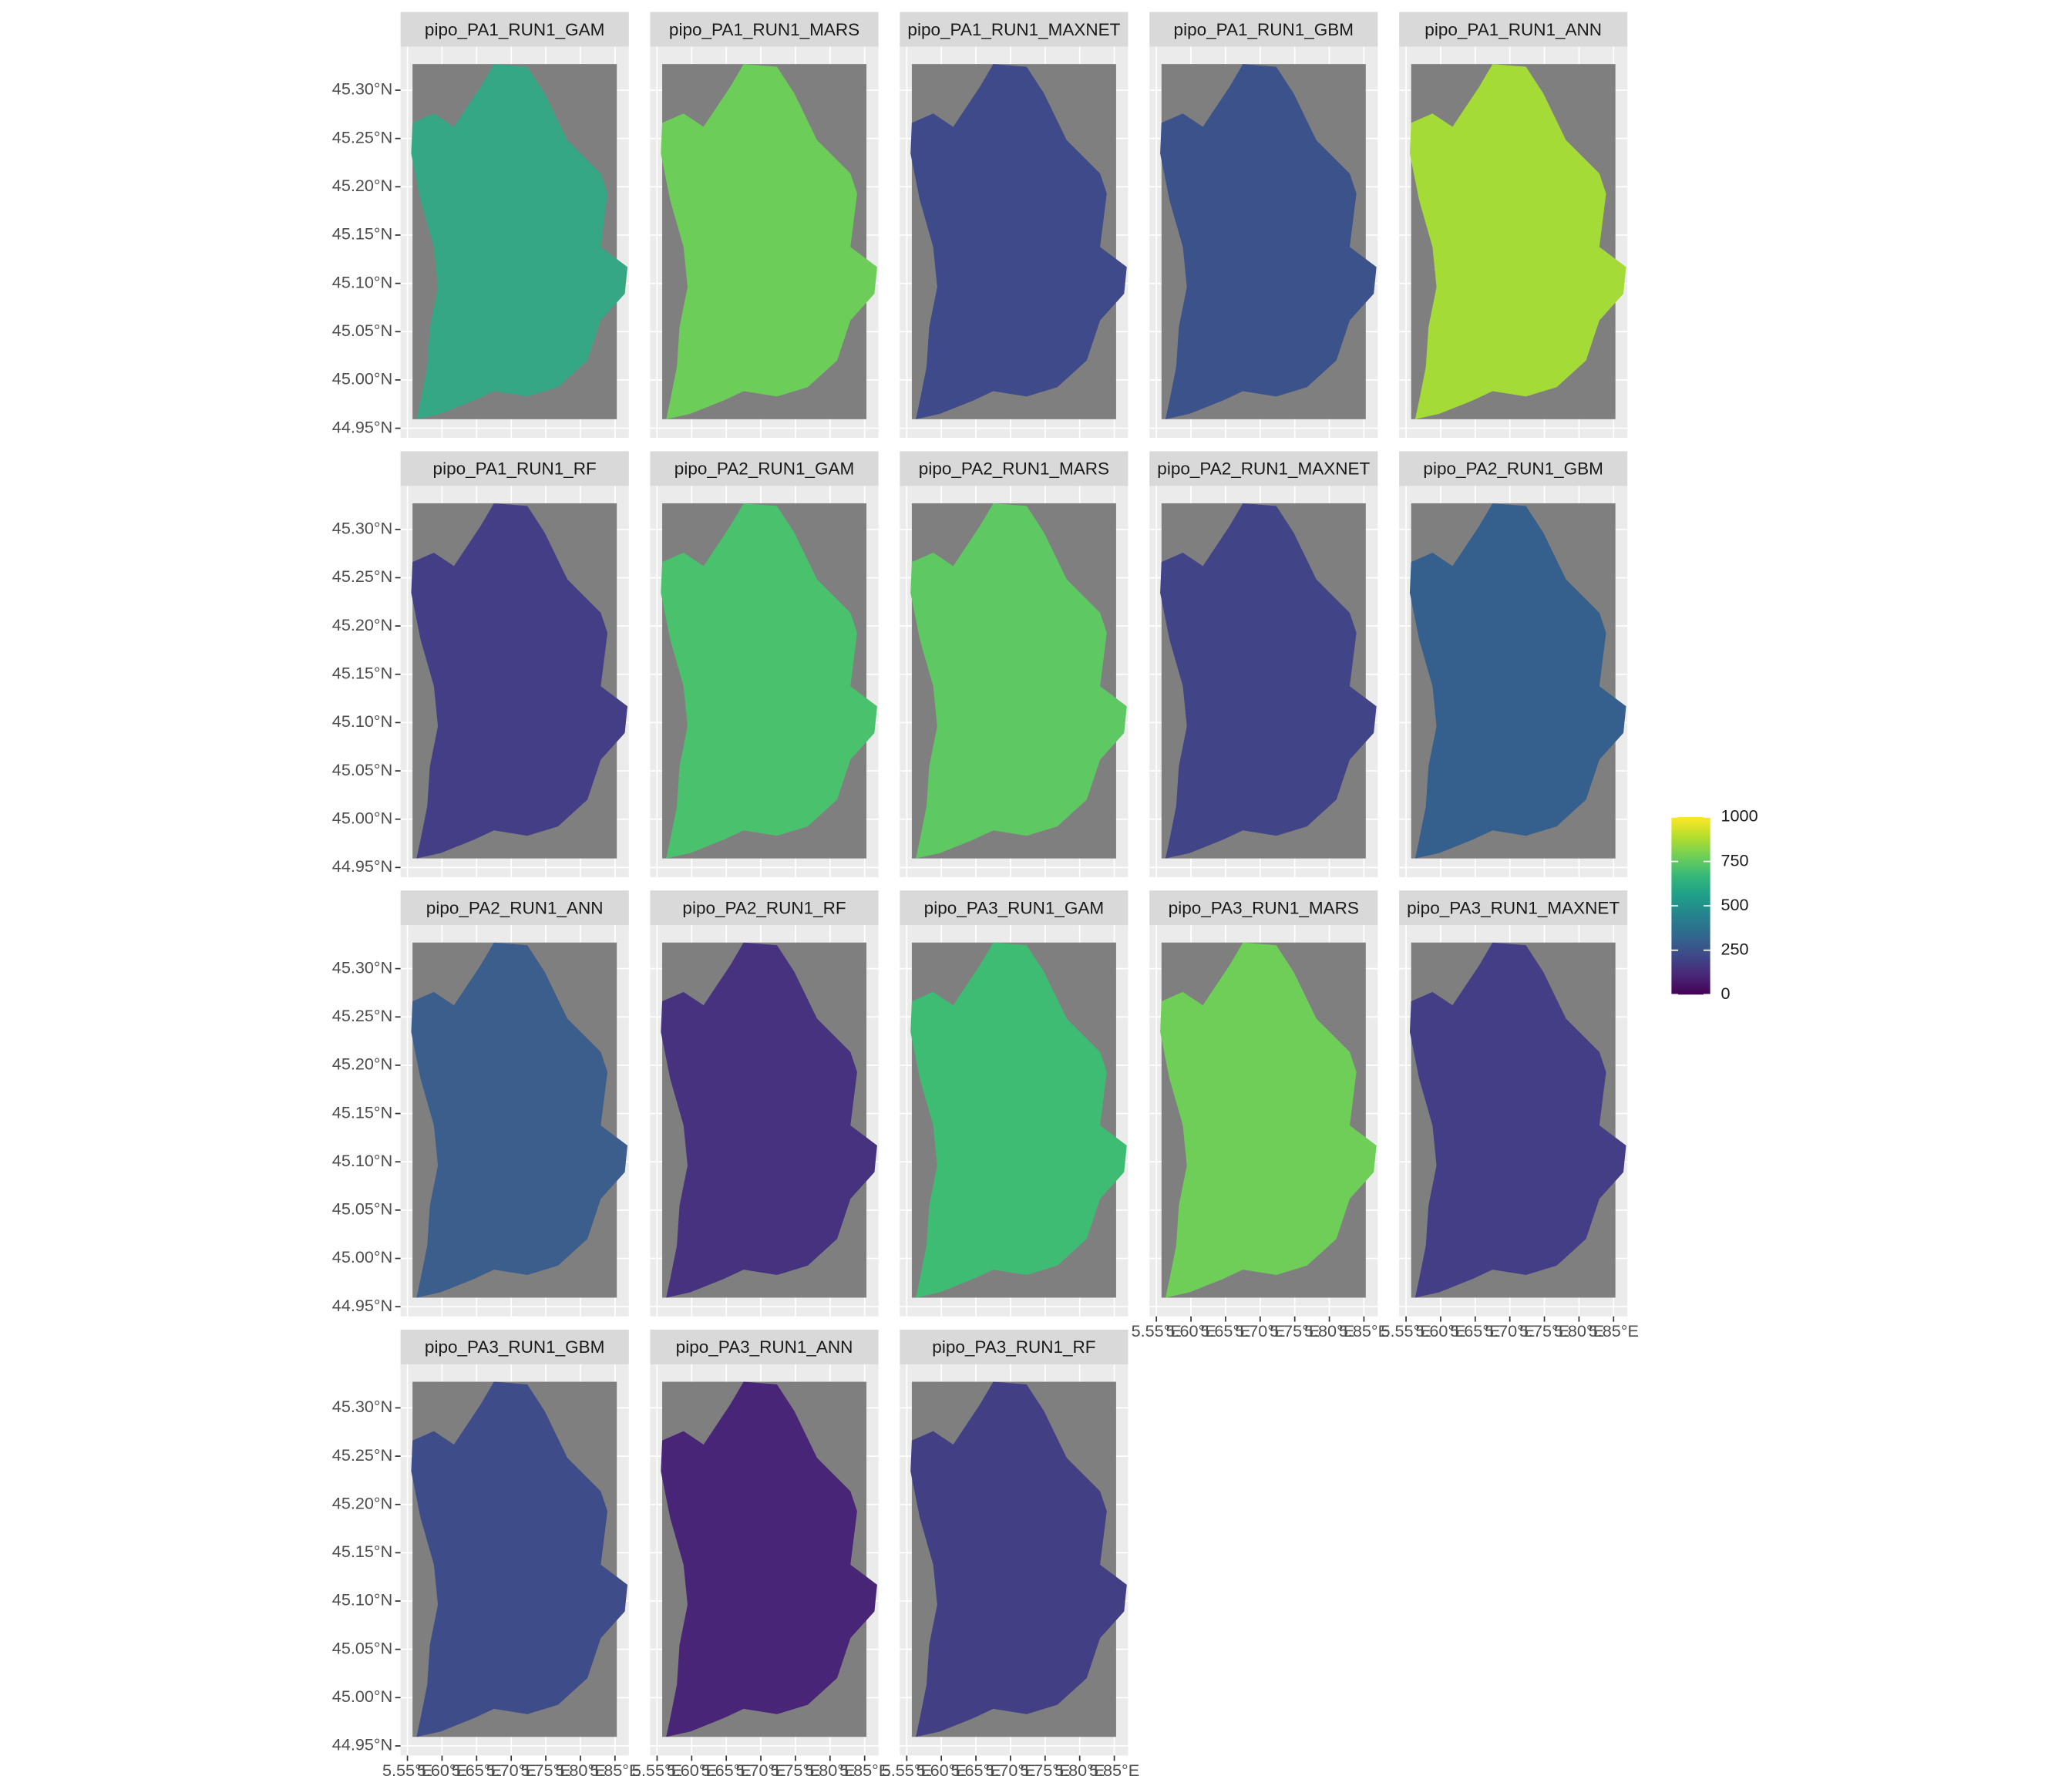 Image resolution: width=2072 pixels, height=1776 pixels. Describe the element at coordinates (1734, 904) in the screenshot. I see `legend-label: 500` at that location.